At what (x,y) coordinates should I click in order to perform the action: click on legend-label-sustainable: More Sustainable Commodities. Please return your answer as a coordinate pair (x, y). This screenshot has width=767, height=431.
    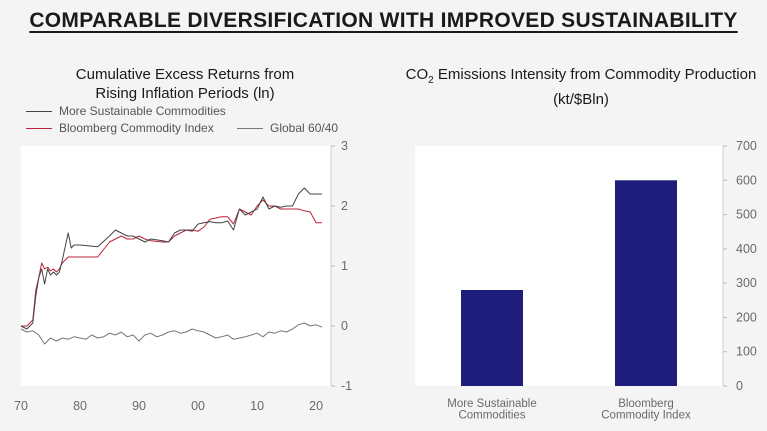
    Looking at the image, I should click on (142, 111).